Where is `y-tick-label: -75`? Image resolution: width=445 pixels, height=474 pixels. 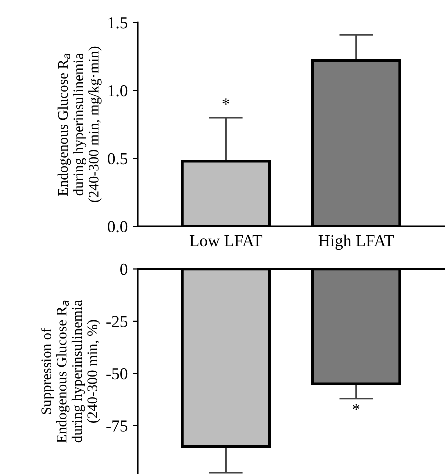
y-tick-label: -75 is located at coordinates (117, 426).